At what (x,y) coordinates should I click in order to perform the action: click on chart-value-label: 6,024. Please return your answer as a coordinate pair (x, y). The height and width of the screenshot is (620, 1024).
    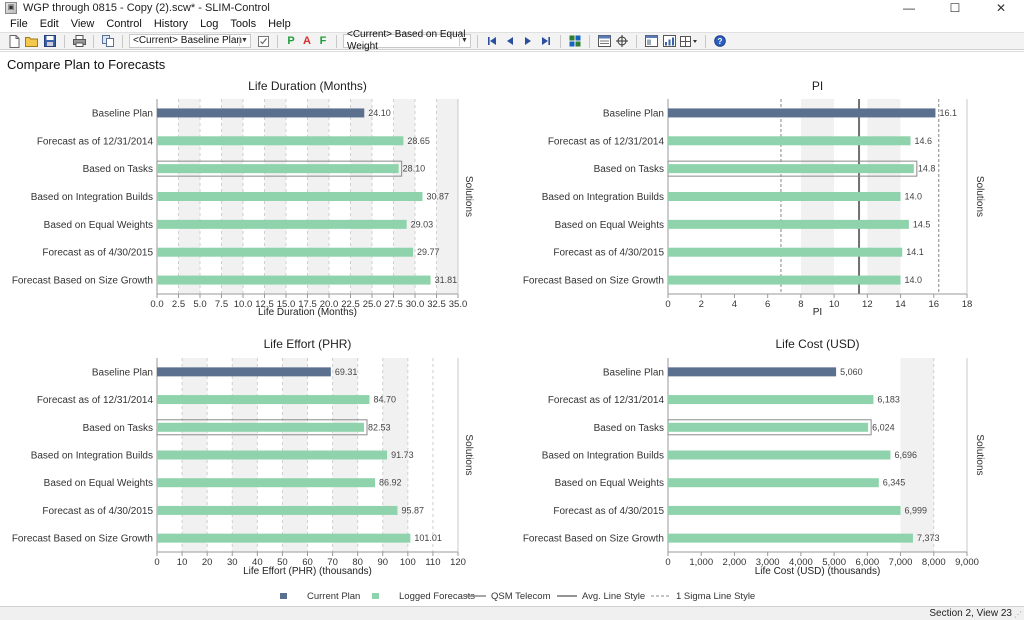
    Looking at the image, I should click on (883, 427).